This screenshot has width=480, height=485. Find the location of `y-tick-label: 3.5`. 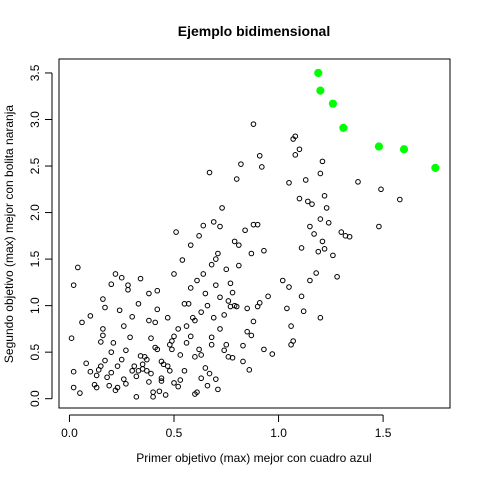

y-tick-label: 3.5 is located at coordinates (35, 72).